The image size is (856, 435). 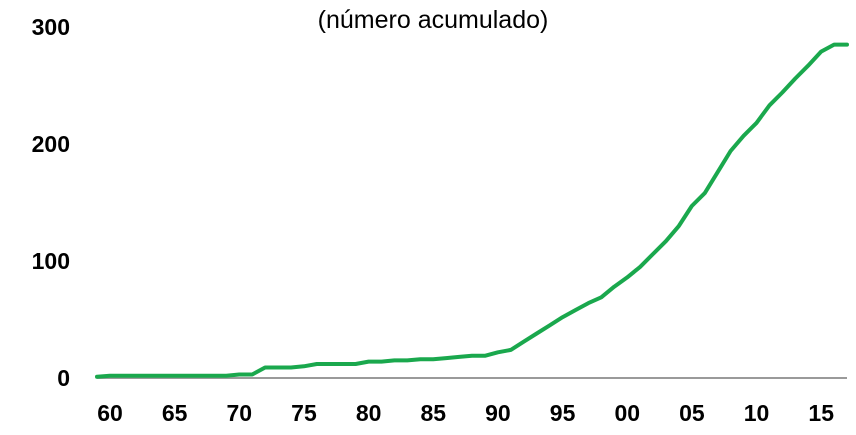 What do you see at coordinates (627, 413) in the screenshot?
I see `x-tick-label: 00` at bounding box center [627, 413].